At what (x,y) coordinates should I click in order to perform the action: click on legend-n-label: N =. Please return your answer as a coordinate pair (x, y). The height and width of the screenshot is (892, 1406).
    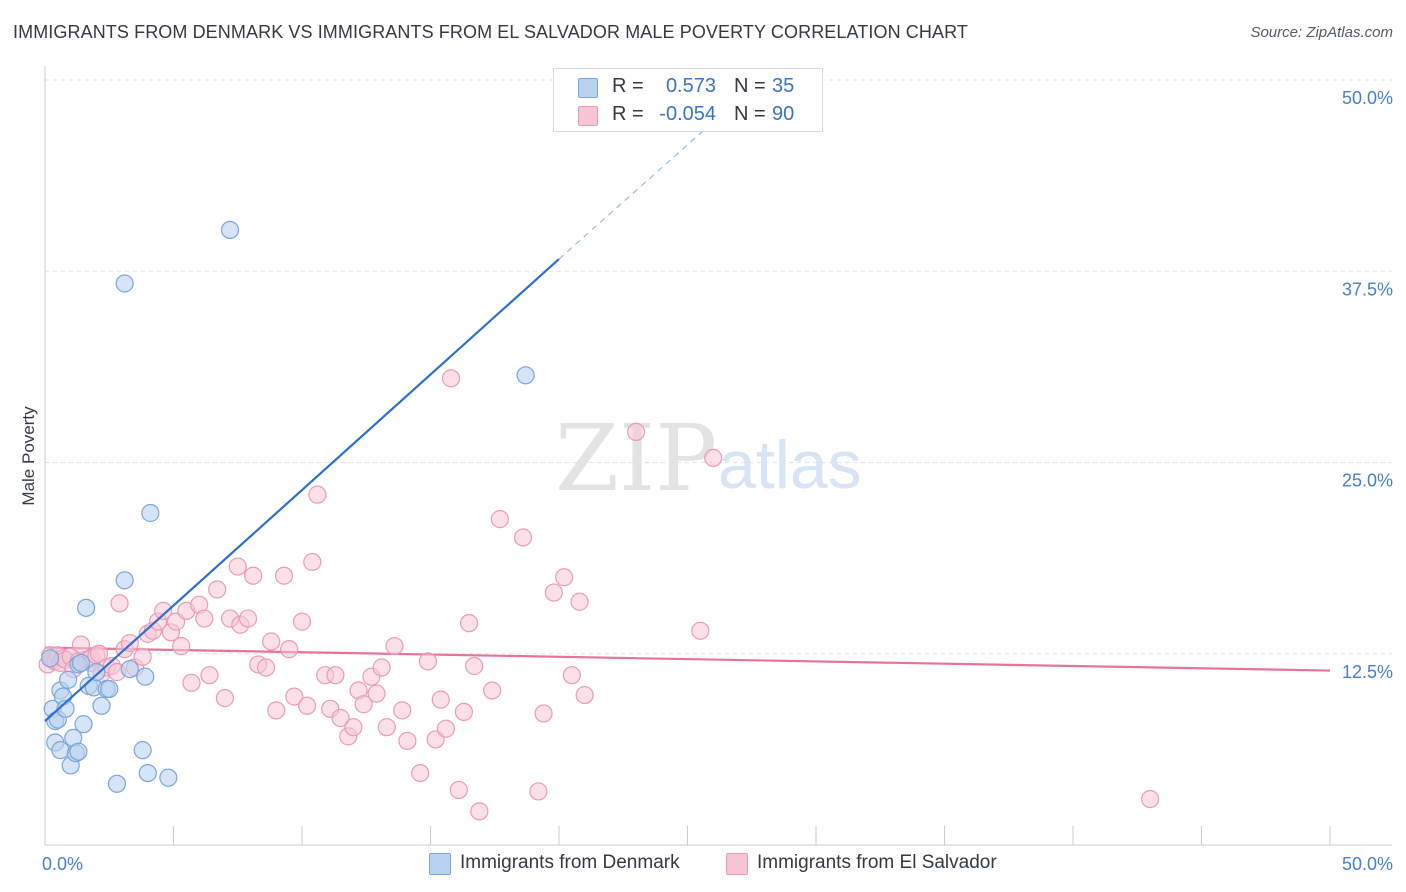
    Looking at the image, I should click on (750, 86).